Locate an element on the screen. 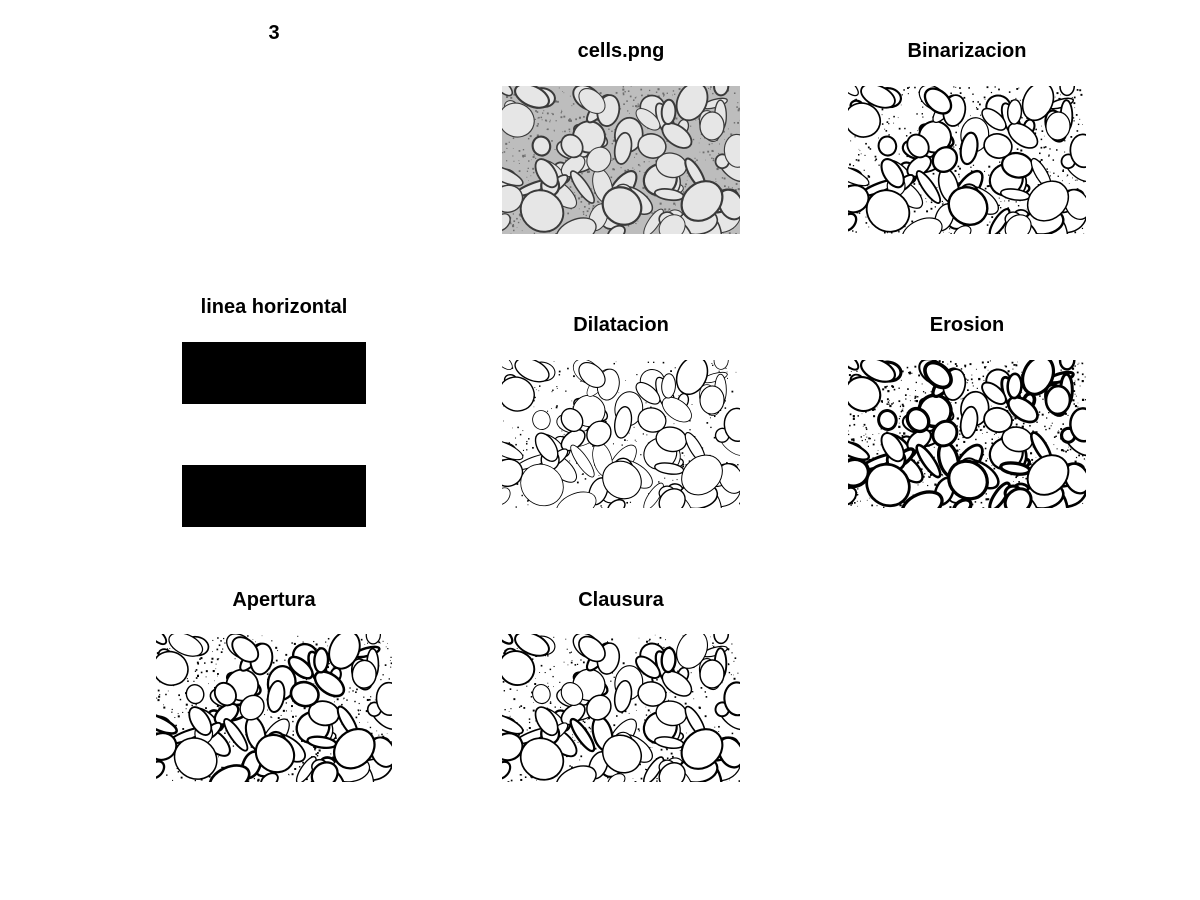 The width and height of the screenshot is (1200, 900). title-erosion: Erosion is located at coordinates (967, 325).